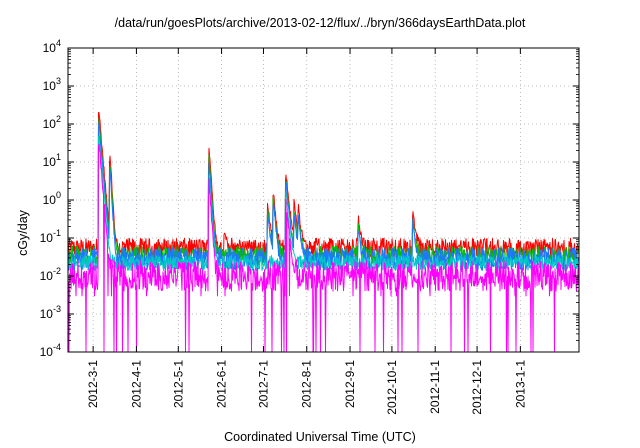 The width and height of the screenshot is (640, 448). I want to click on y-tick-label: 10², so click(52, 122).